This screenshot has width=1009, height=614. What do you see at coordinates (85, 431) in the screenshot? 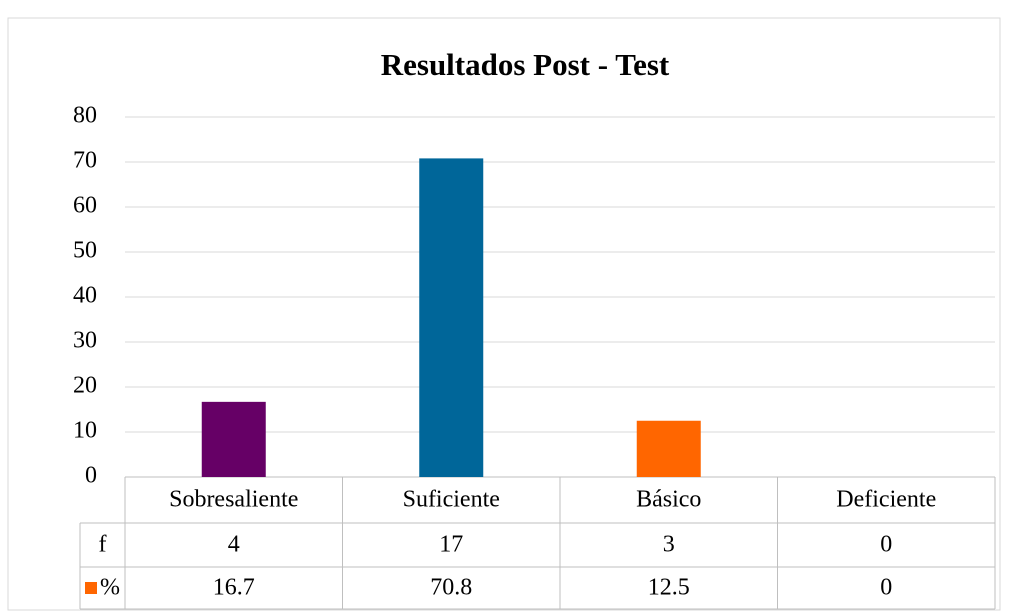
I see `y-tick-label: 10` at bounding box center [85, 431].